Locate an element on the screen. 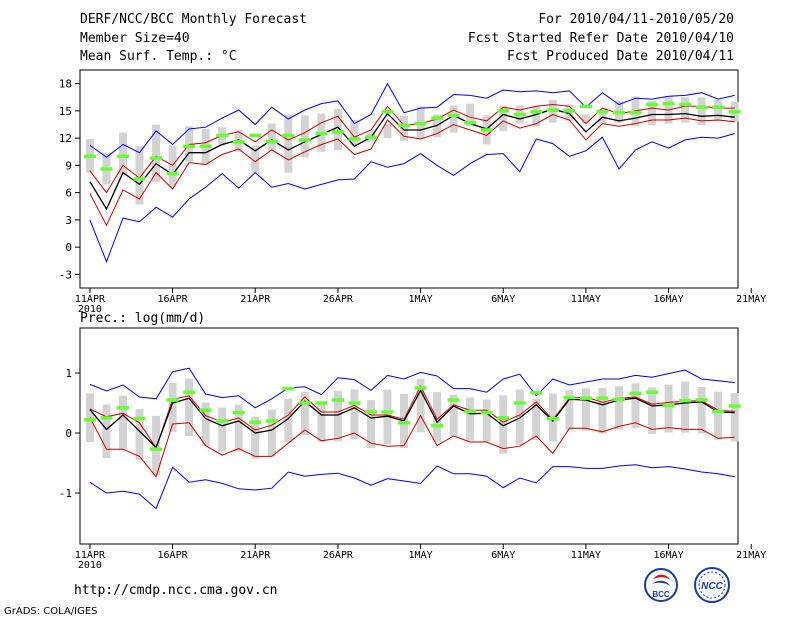 The width and height of the screenshot is (800, 619). series-line-ensemble-max is located at coordinates (412, 487).